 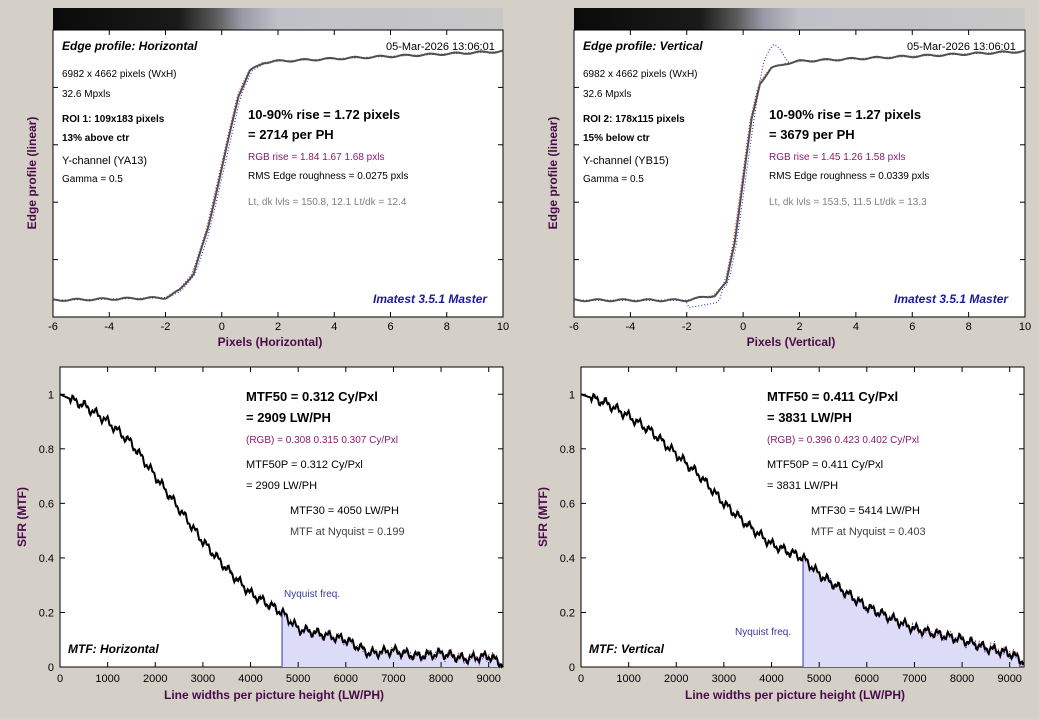 I want to click on rgb-rise: RGB rise = 1.45 1.26 1.58 pxls, so click(x=837, y=157).